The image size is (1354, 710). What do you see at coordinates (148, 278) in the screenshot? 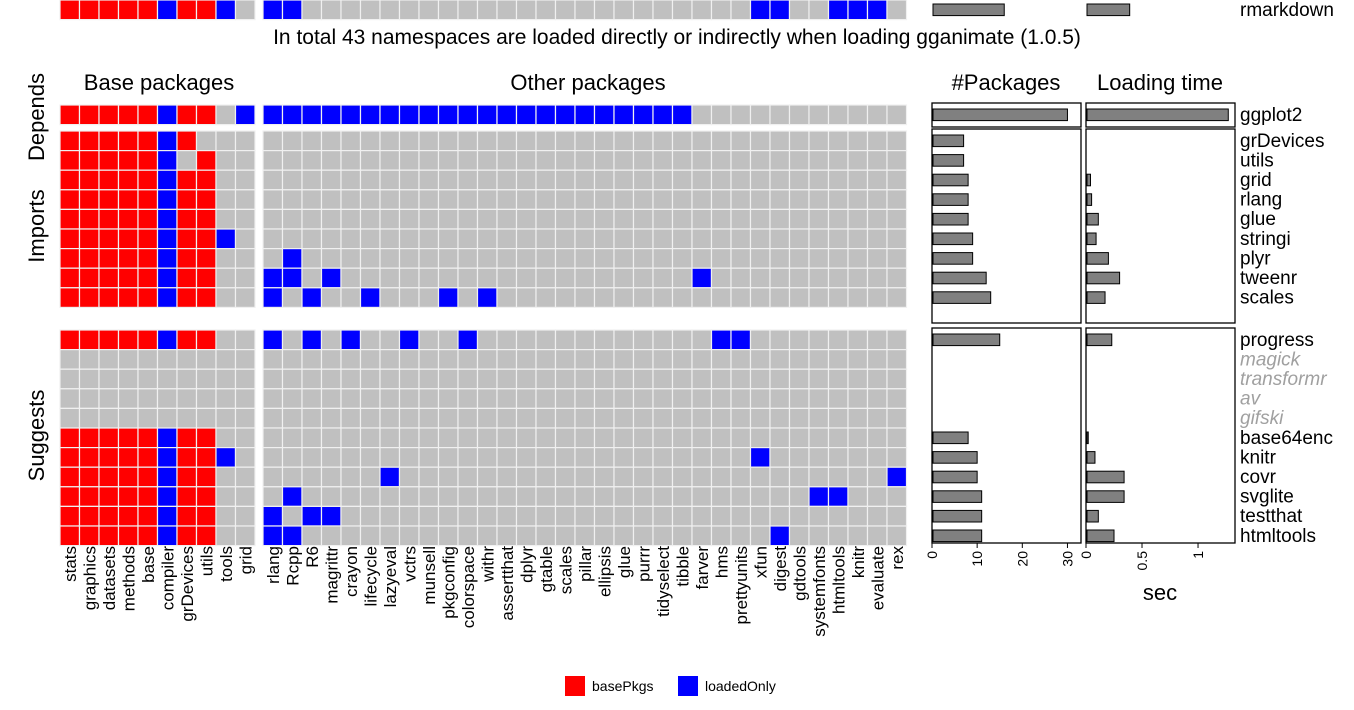
I see `tile-base-tweenr-base` at bounding box center [148, 278].